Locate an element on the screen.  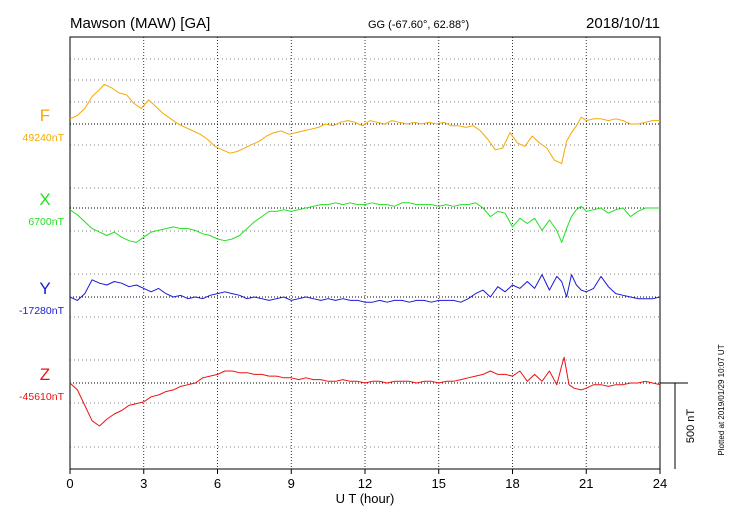
series-name-x: X is located at coordinates (44, 199).